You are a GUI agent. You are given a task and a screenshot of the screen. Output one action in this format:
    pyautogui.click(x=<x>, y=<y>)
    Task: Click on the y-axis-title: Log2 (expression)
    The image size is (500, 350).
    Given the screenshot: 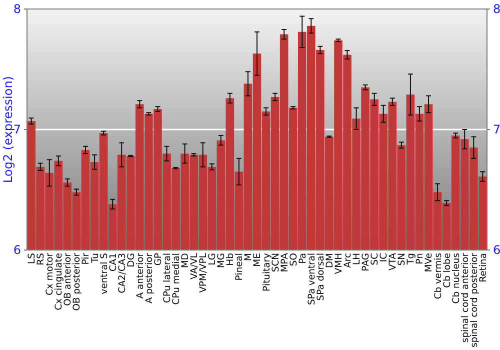 What is the action you would take?
    pyautogui.click(x=8, y=129)
    